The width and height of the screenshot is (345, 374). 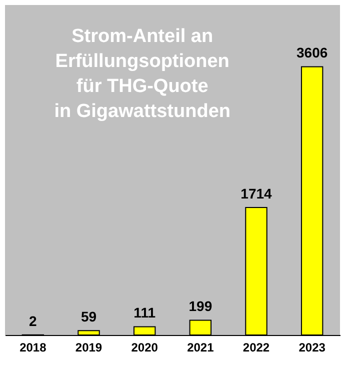 I want to click on data-label: 3606, so click(x=312, y=52).